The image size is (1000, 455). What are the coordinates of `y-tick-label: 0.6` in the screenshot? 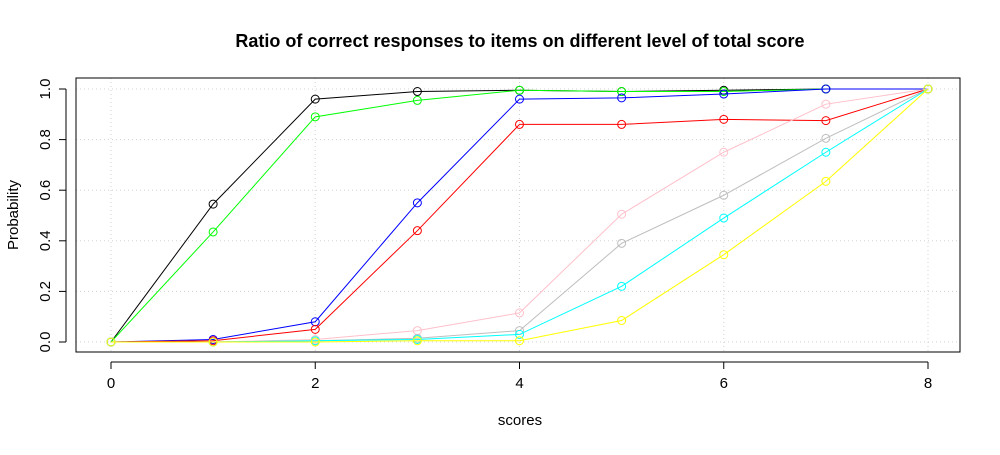 It's located at (45, 190).